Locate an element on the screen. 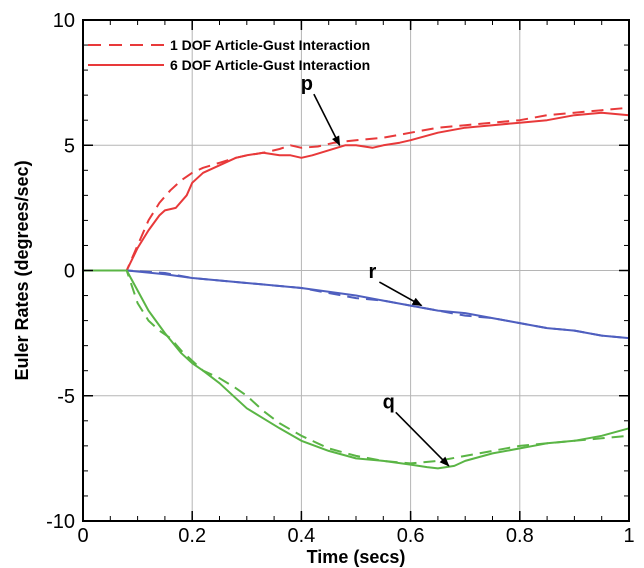 Image resolution: width=644 pixels, height=568 pixels. y-tick-label: 5 is located at coordinates (69, 146).